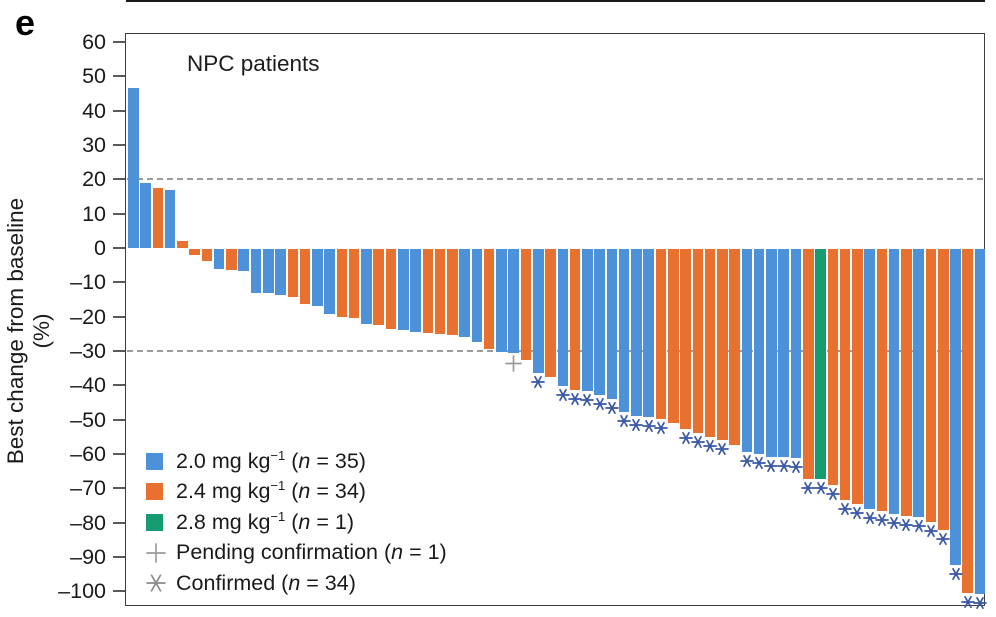 The height and width of the screenshot is (617, 996). What do you see at coordinates (88, 556) in the screenshot?
I see `y-tick-label: –90` at bounding box center [88, 556].